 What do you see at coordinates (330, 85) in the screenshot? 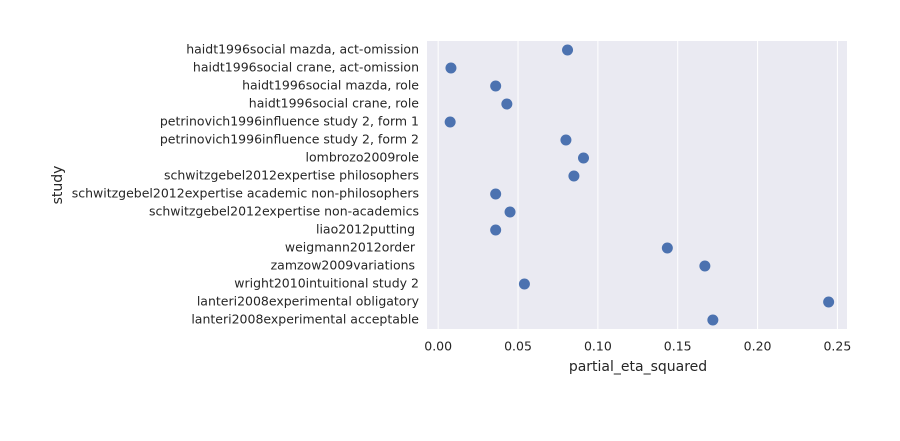
I see `y-tick-label: haidt1996social mazda, role` at bounding box center [330, 85].